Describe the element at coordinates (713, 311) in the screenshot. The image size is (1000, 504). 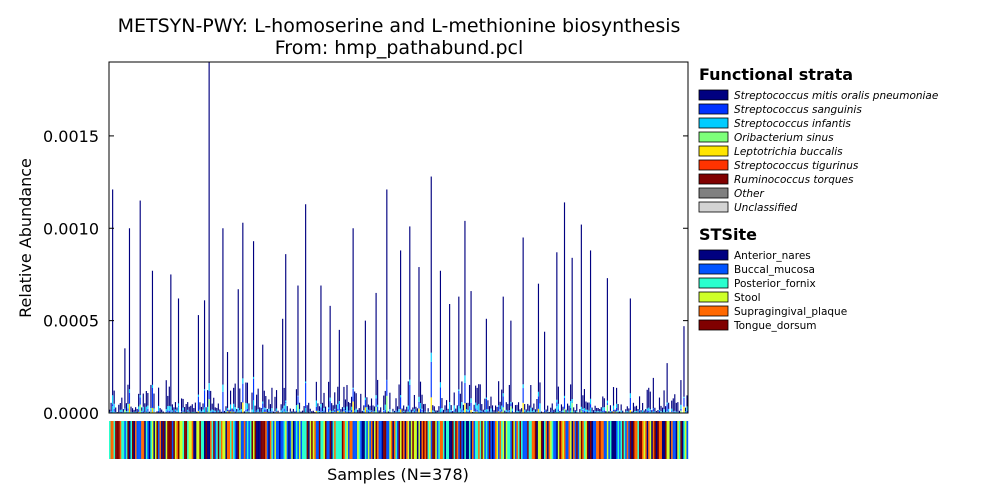
I see `site-legend-item-swatch` at that location.